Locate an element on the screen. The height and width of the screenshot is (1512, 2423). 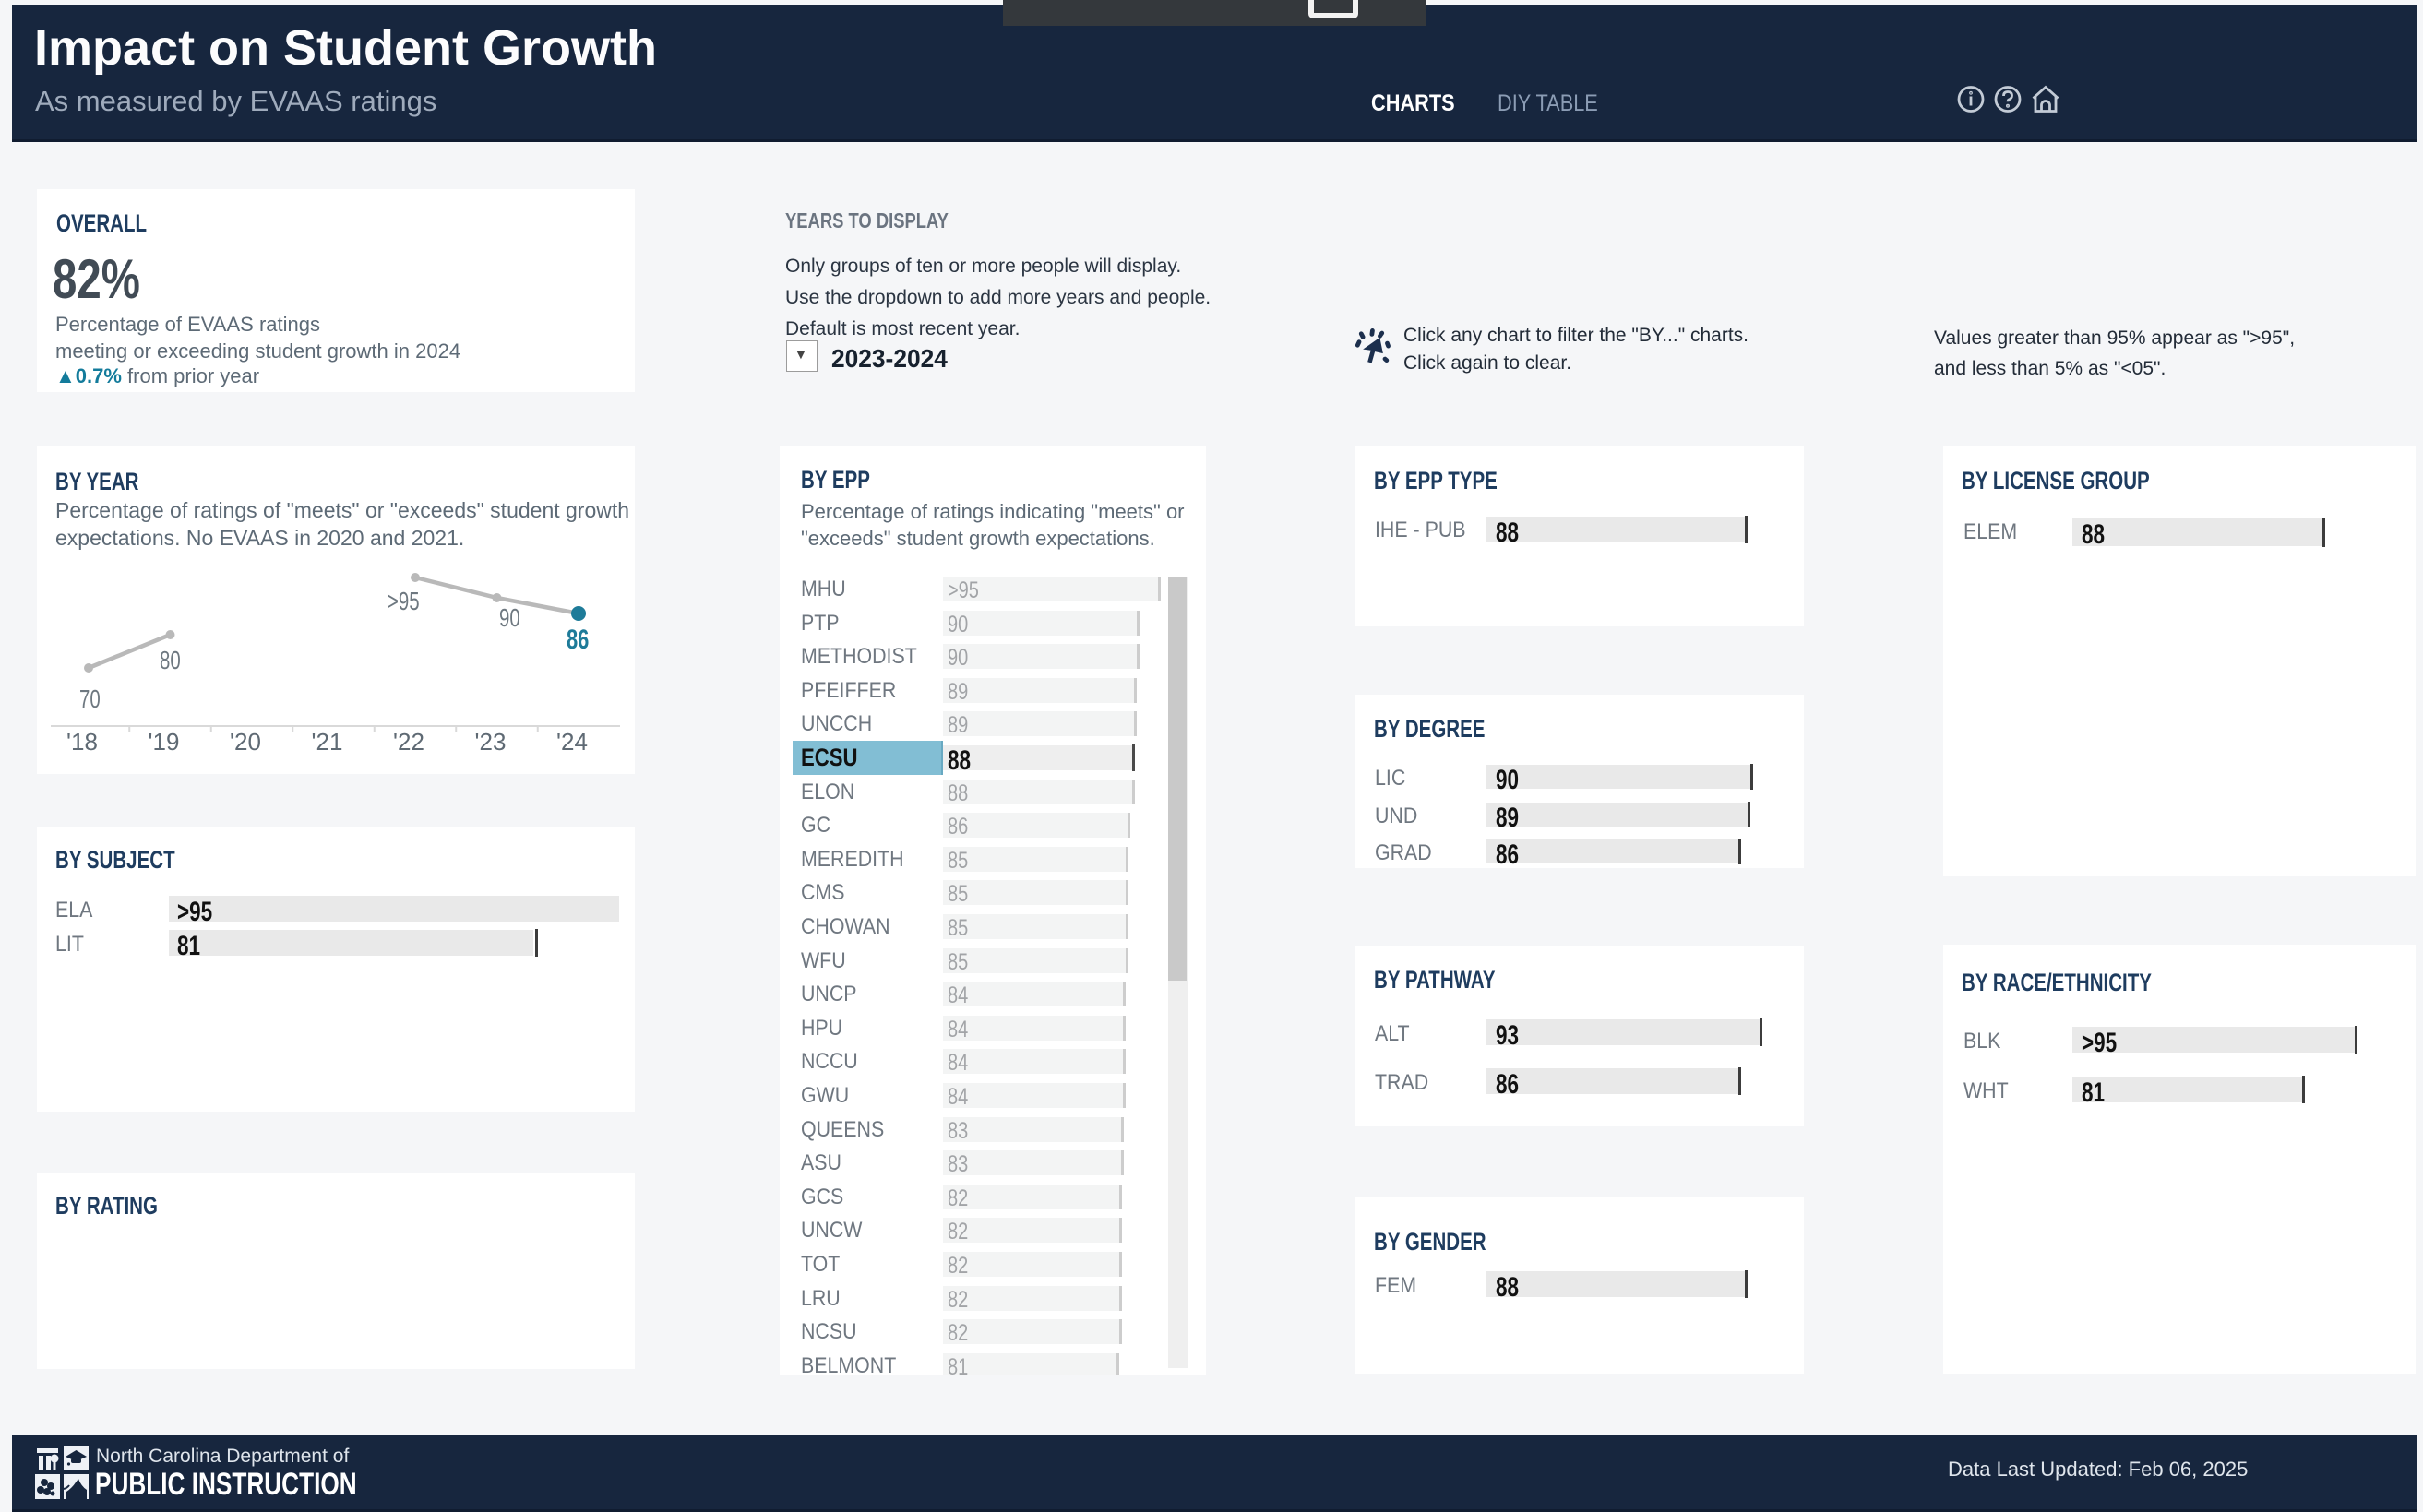
svg-text: '20 is located at coordinates (245, 742).